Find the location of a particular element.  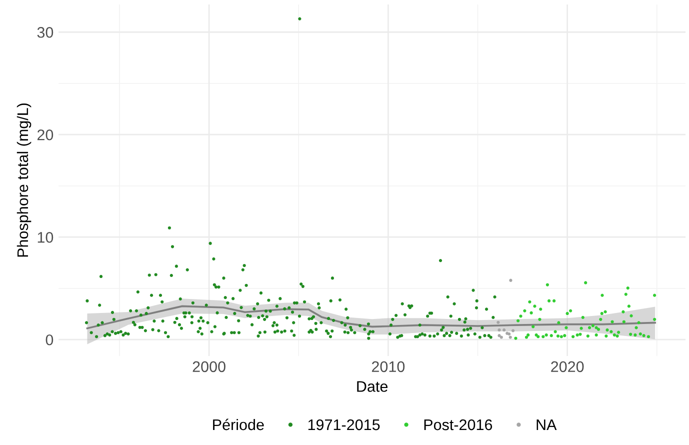

y-tick-label: 10 is located at coordinates (46, 237).